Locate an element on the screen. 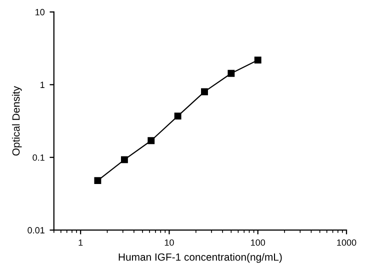 The image size is (385, 266). y-tick-label: 0.01 is located at coordinates (36, 230).